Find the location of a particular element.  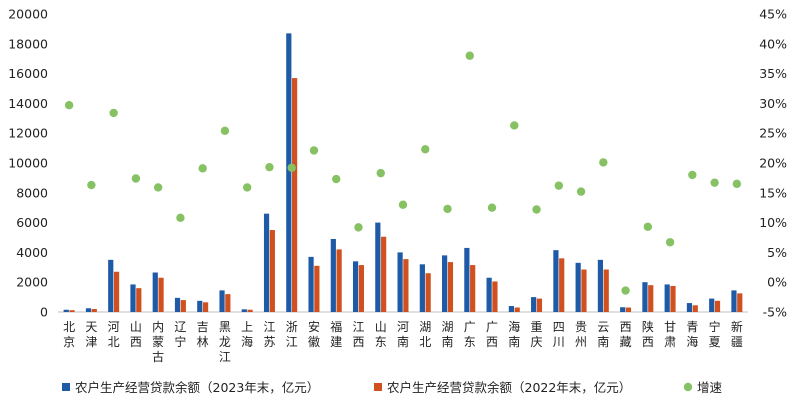

right-axis-tick-label: 10% is located at coordinates (773, 222).